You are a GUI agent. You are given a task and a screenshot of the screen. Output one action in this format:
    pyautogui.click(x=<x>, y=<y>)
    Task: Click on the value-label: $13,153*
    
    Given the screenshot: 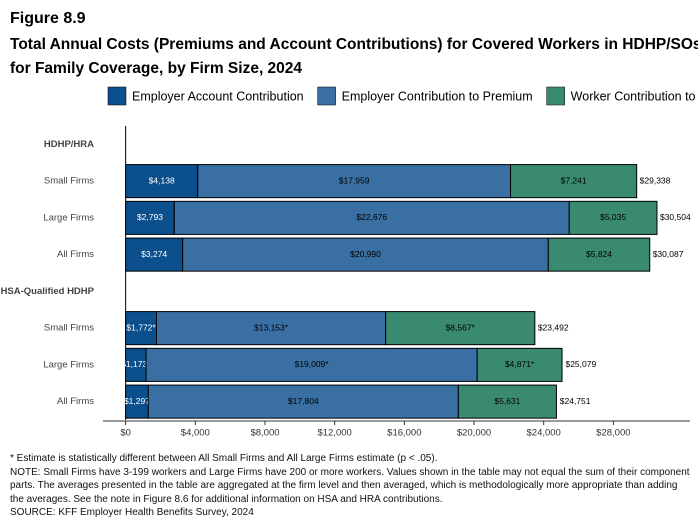 What is the action you would take?
    pyautogui.click(x=271, y=327)
    